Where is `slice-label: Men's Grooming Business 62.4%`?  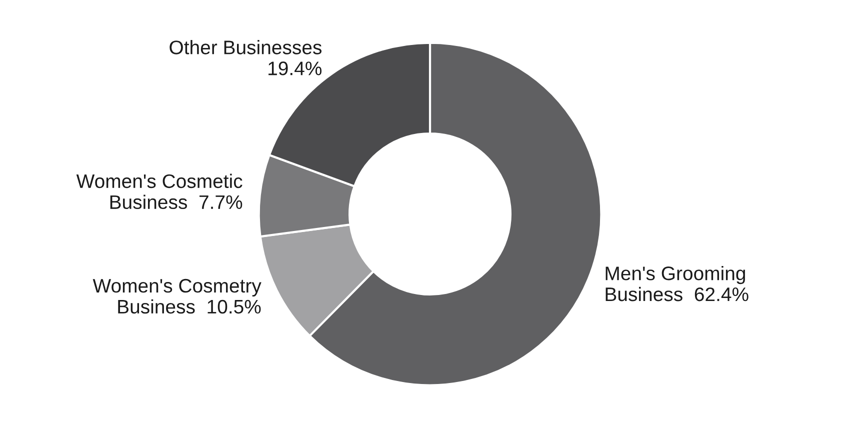 slice-label: Men's Grooming Business 62.4% is located at coordinates (677, 284).